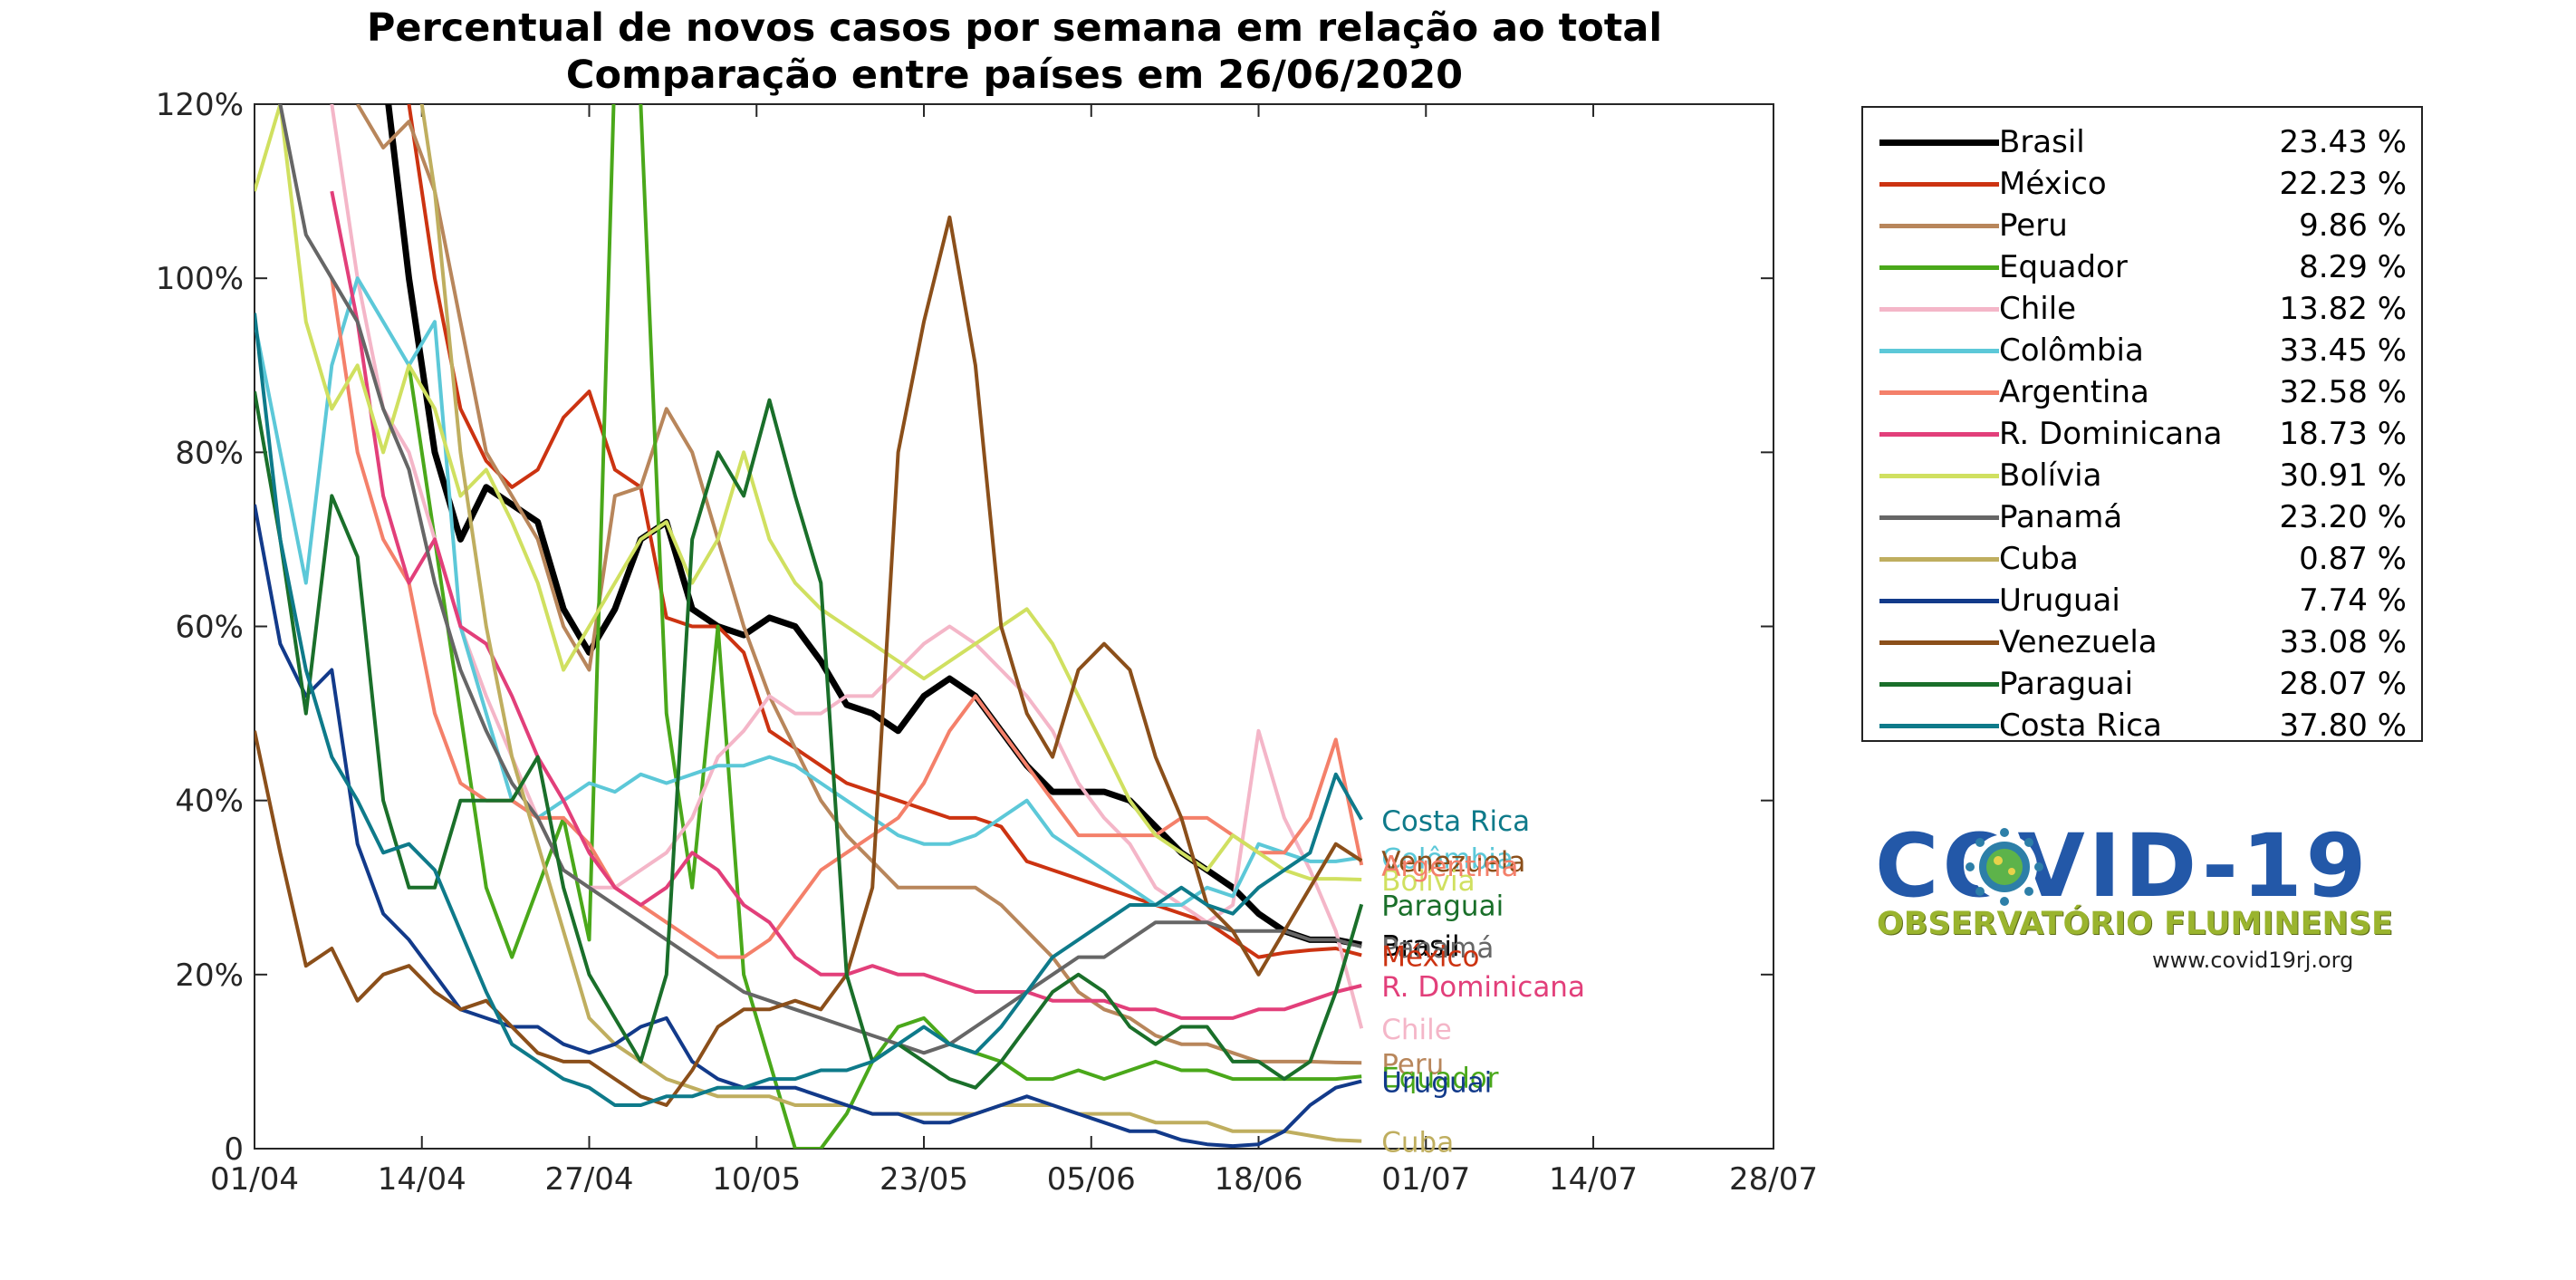 Image resolution: width=2576 pixels, height=1280 pixels. What do you see at coordinates (1417, 1143) in the screenshot?
I see `end-label: Cuba` at bounding box center [1417, 1143].